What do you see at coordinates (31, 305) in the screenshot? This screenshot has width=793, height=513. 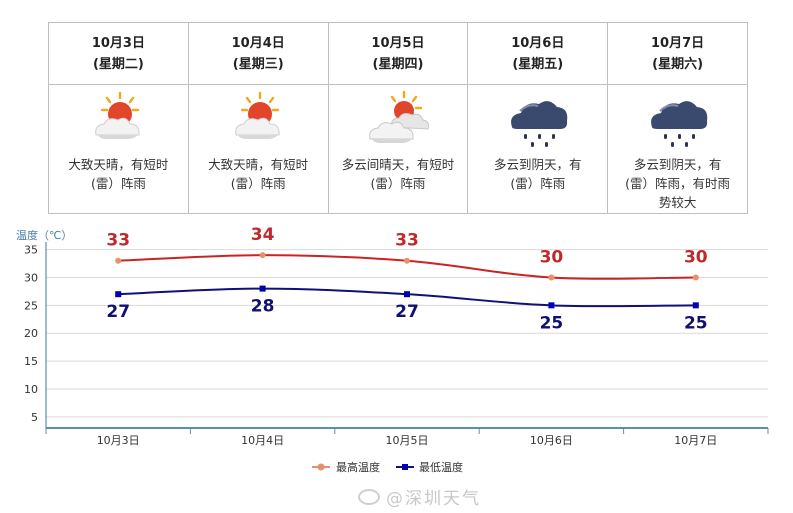 I see `y-tick-label: 25` at bounding box center [31, 305].